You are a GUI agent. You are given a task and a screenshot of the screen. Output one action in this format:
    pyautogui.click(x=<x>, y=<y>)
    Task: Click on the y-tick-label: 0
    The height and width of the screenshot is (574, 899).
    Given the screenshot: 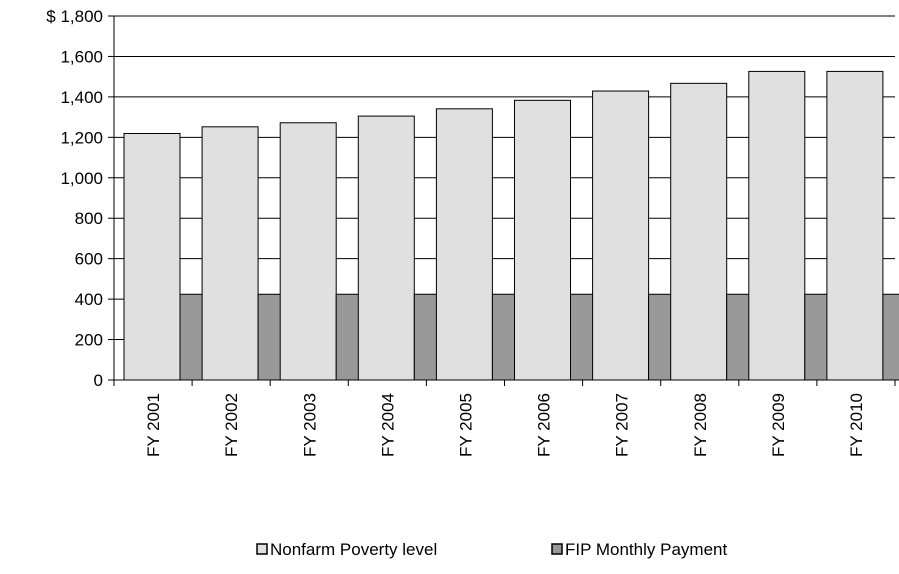 What is the action you would take?
    pyautogui.click(x=98, y=380)
    